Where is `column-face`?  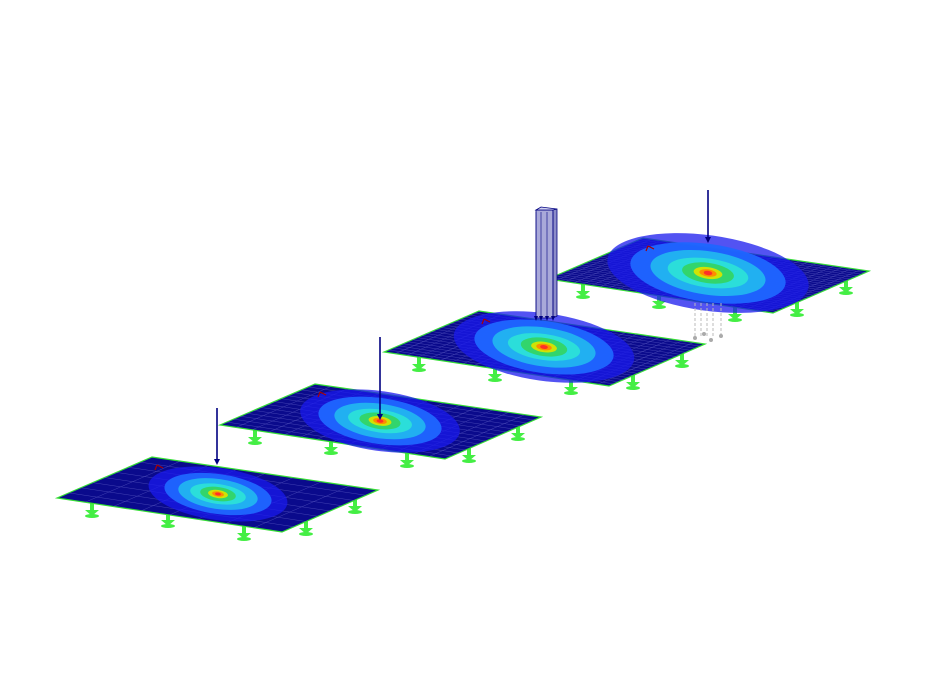 column-face is located at coordinates (544, 264).